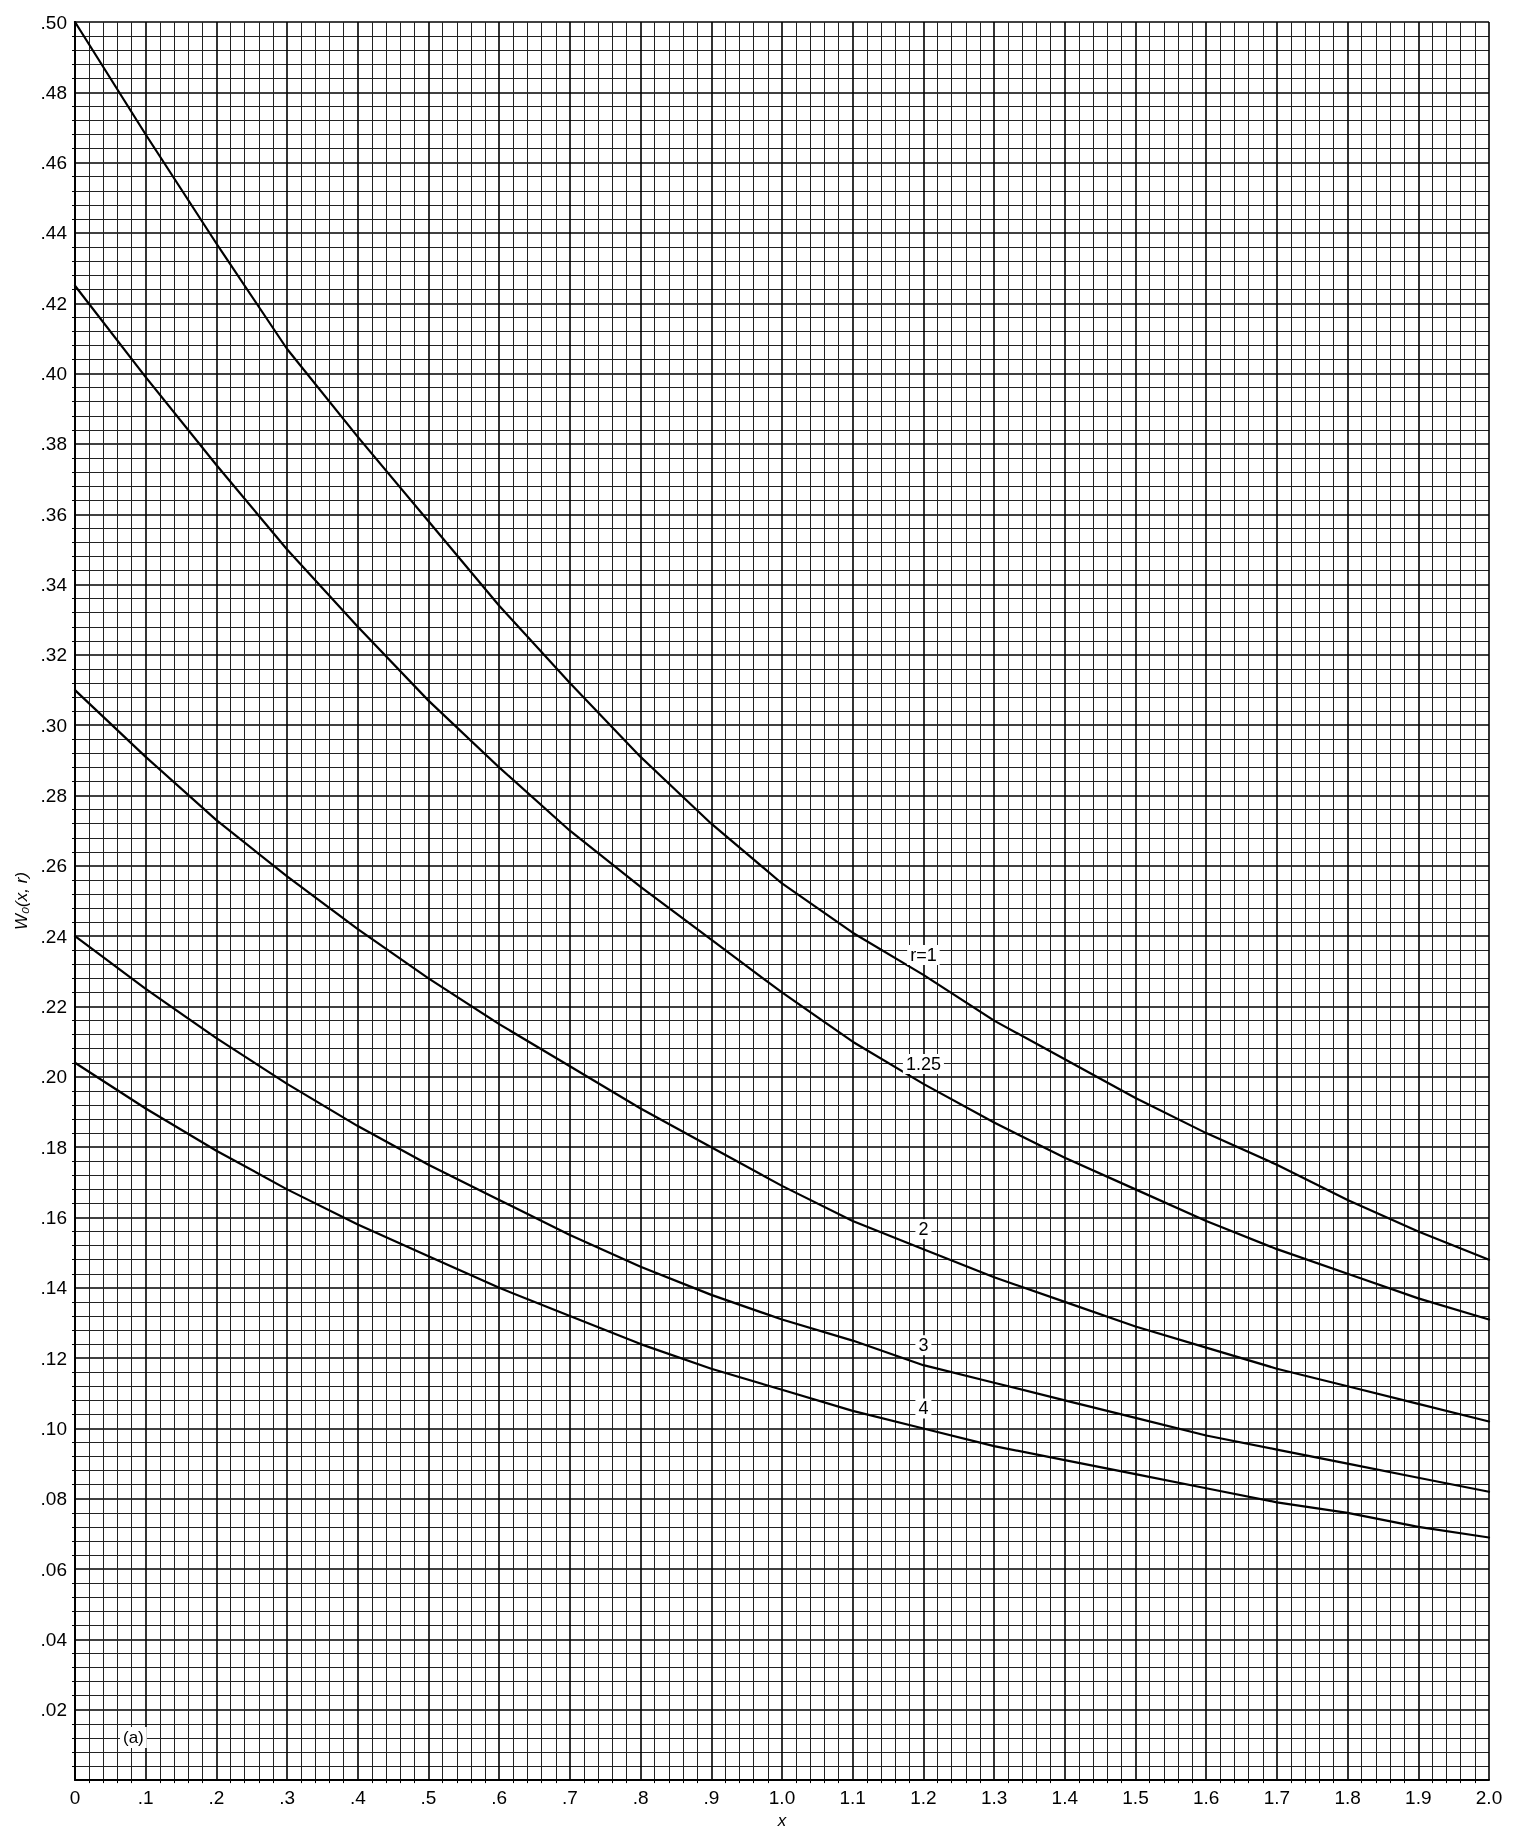  What do you see at coordinates (216, 1798) in the screenshot?
I see `x-tick-label: .2` at bounding box center [216, 1798].